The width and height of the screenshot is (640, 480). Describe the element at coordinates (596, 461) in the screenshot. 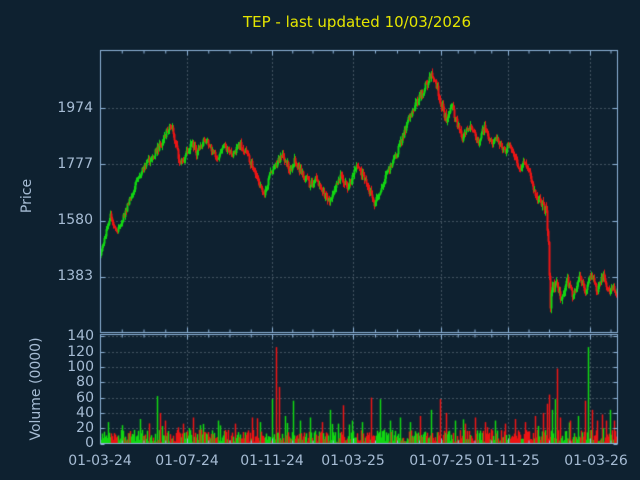

I see `x-tick-01-03-26: 01-03-26` at that location.